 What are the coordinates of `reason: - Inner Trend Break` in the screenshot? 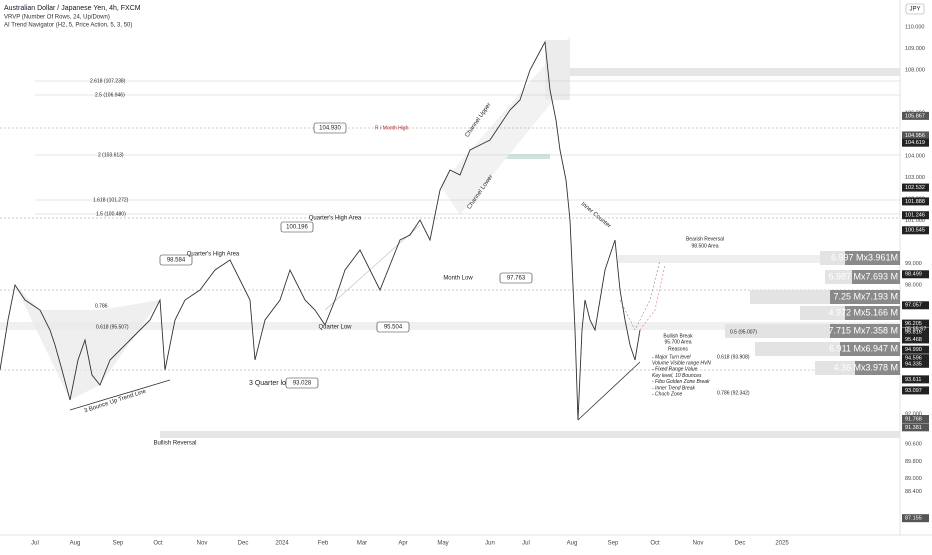 It's located at (673, 388).